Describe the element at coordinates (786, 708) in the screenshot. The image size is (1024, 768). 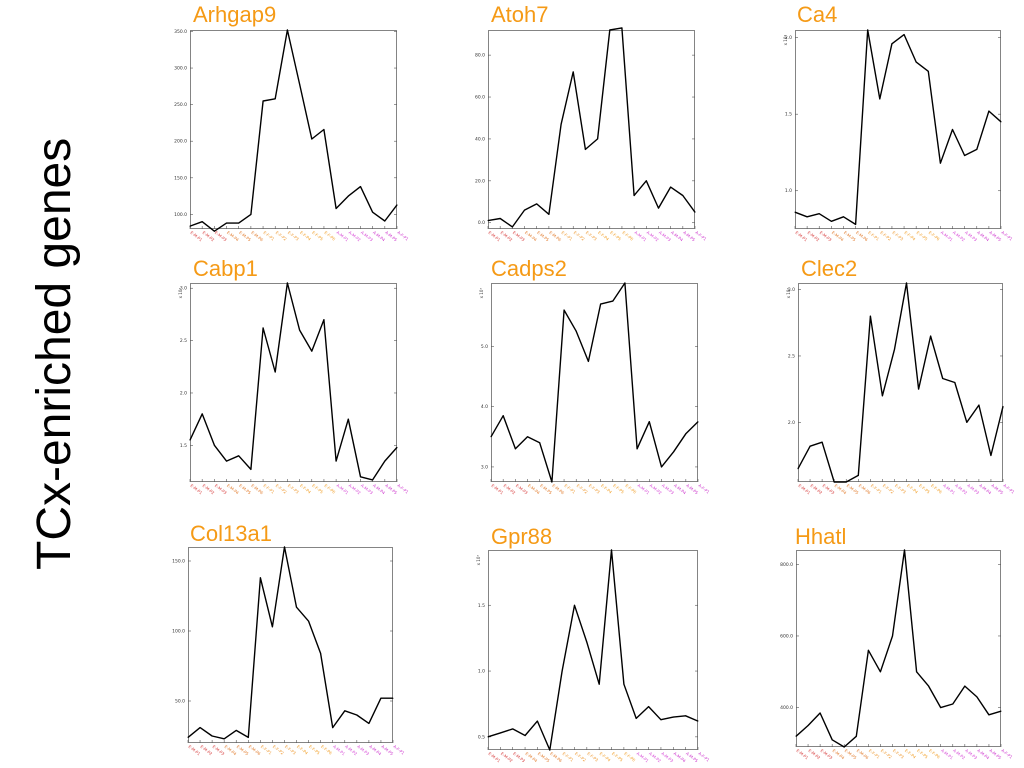
I see `y-tick-label: 400.0` at that location.